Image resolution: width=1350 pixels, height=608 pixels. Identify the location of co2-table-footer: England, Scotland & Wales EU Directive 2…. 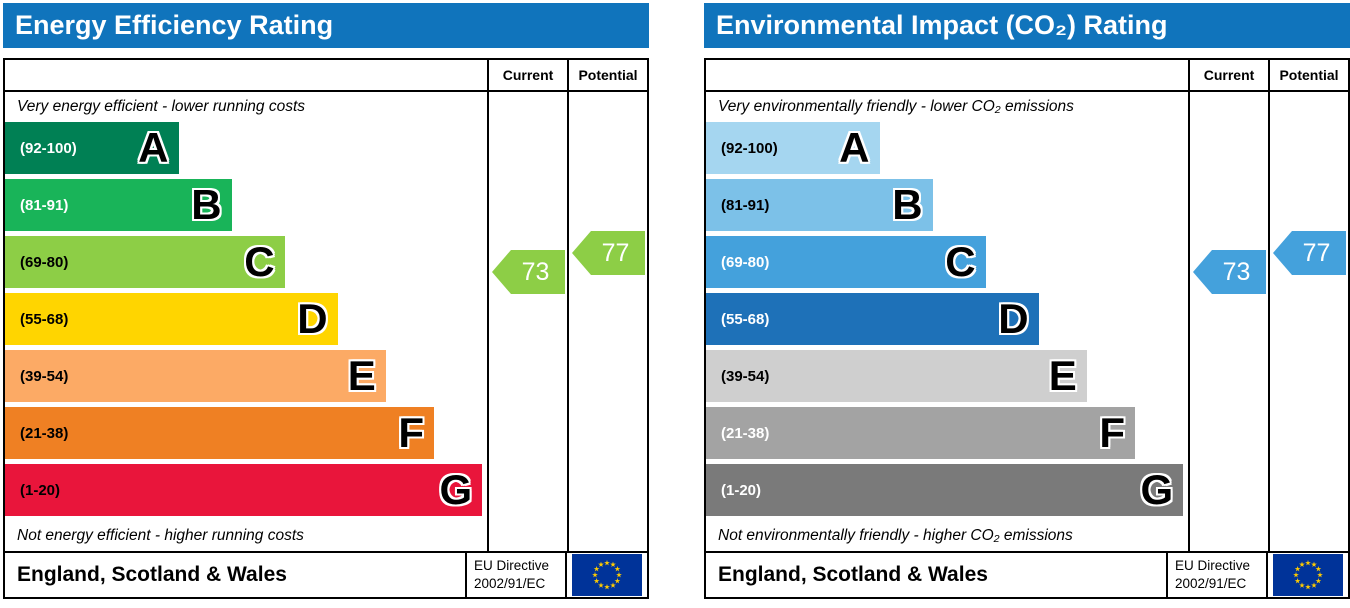
(1027, 574).